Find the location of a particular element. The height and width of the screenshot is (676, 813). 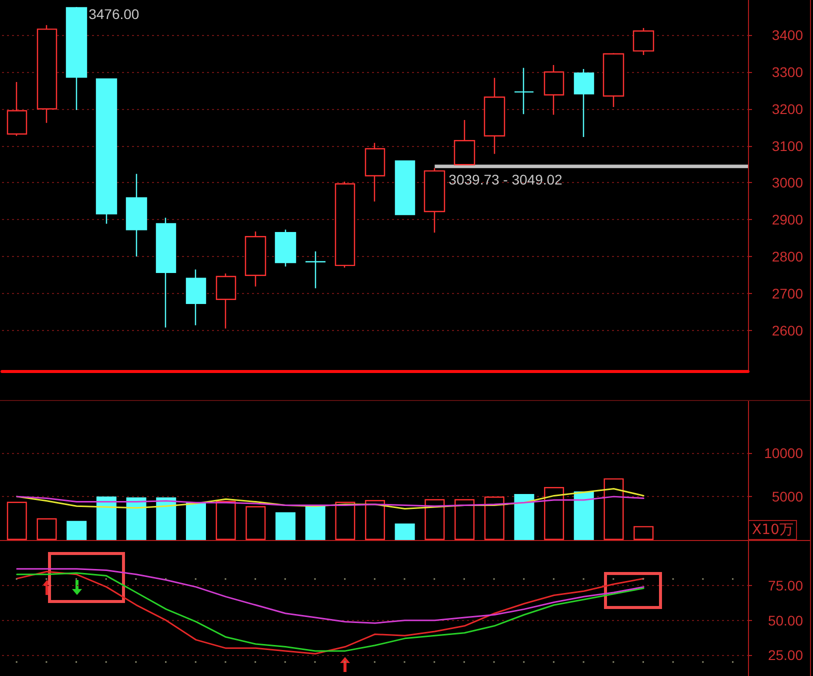

band-label: 3039.73 - 3049.02 is located at coordinates (505, 180).